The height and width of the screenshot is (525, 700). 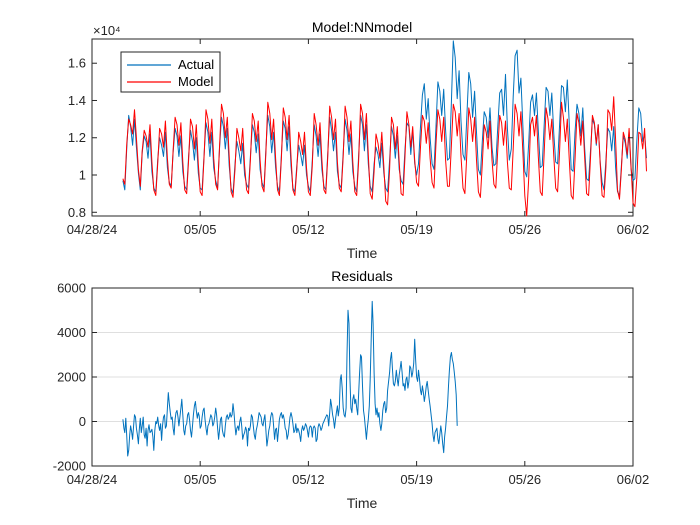 I want to click on top-x-tick-label-0: 04/28/24, so click(x=92, y=229).